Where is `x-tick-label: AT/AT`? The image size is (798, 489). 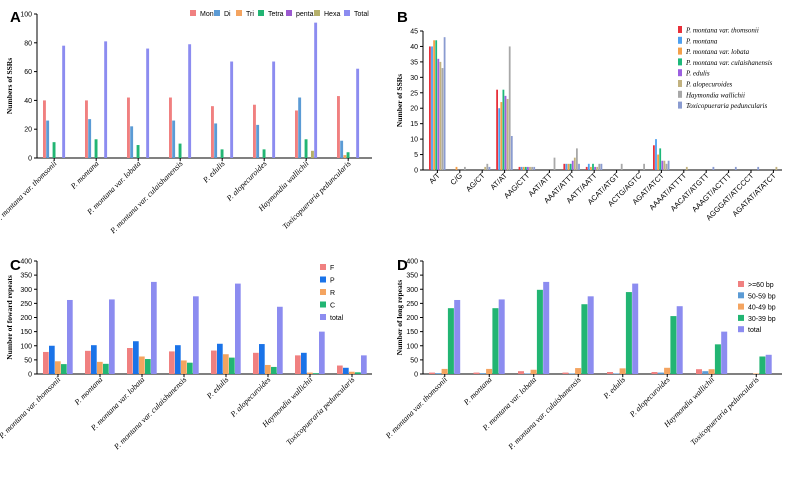
x-tick-label: AT/AT is located at coordinates (498, 181).